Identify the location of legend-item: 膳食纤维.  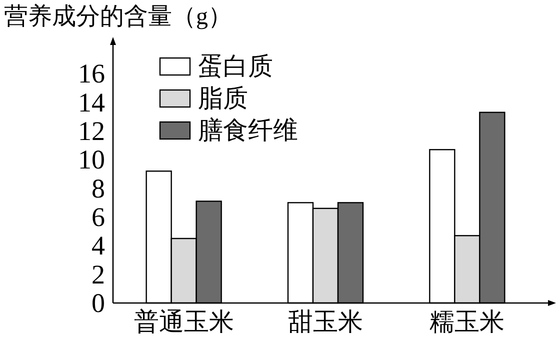
(228, 131).